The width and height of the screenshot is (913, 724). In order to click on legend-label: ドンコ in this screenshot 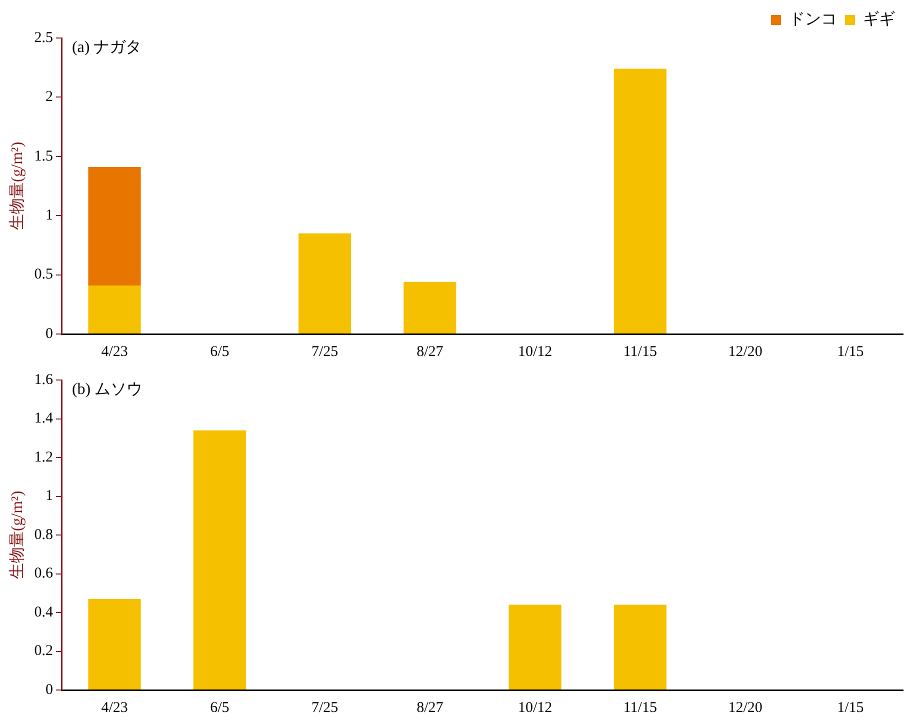, I will do `click(813, 19)`.